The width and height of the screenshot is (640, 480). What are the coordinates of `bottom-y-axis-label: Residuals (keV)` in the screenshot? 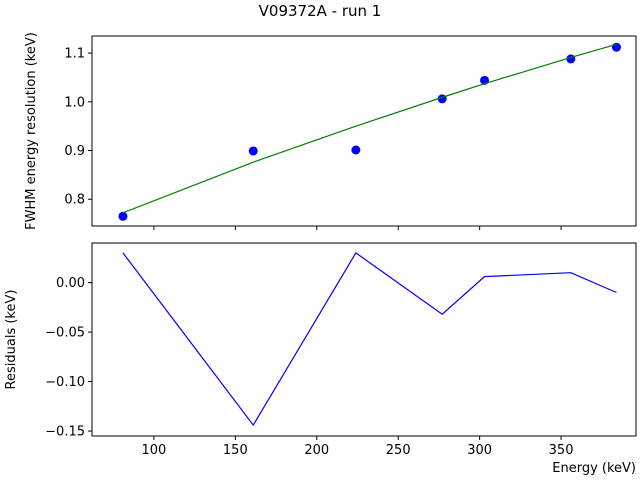 It's located at (11, 340).